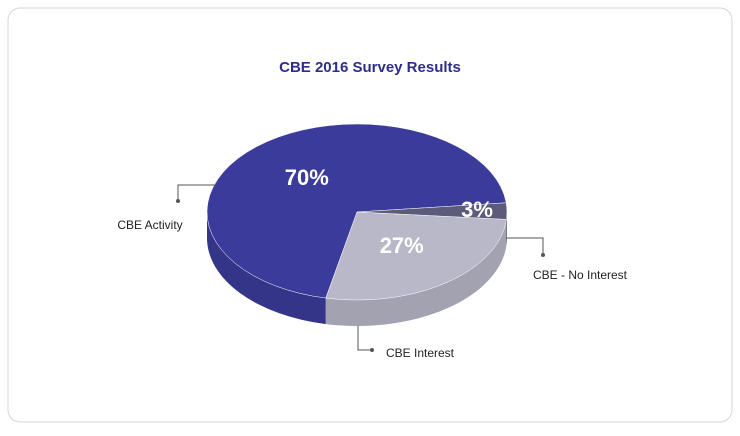  What do you see at coordinates (477, 209) in the screenshot?
I see `value-label: 3%` at bounding box center [477, 209].